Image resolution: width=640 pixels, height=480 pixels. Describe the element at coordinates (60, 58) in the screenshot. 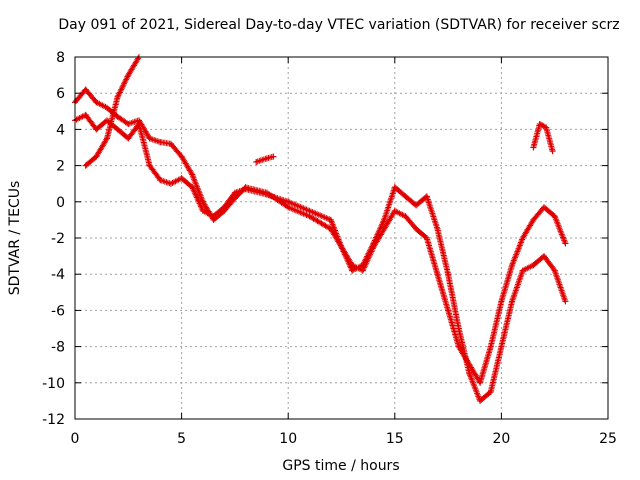

I see `y-tick-label: 8` at that location.